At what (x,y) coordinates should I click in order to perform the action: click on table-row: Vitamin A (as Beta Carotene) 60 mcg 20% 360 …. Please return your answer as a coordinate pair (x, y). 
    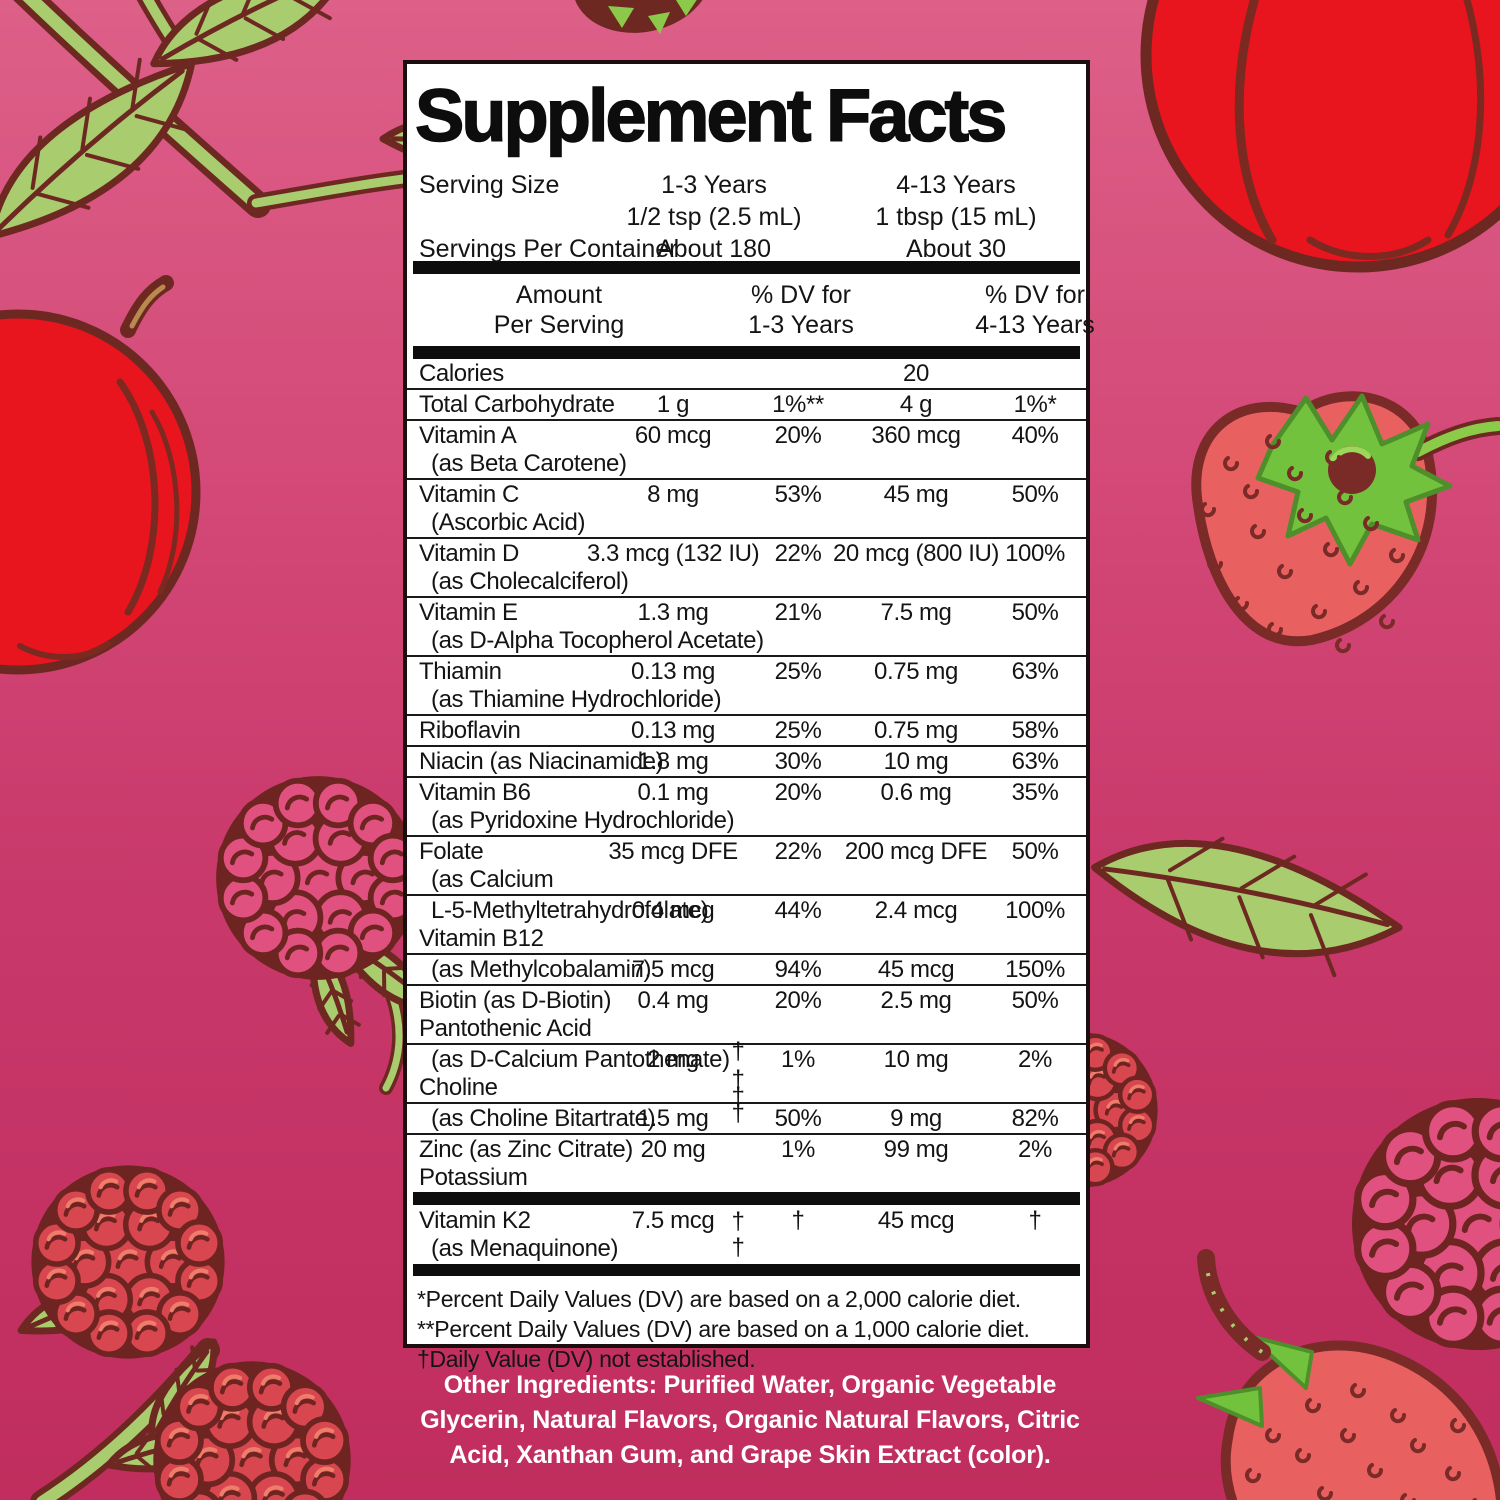
    Looking at the image, I should click on (746, 448).